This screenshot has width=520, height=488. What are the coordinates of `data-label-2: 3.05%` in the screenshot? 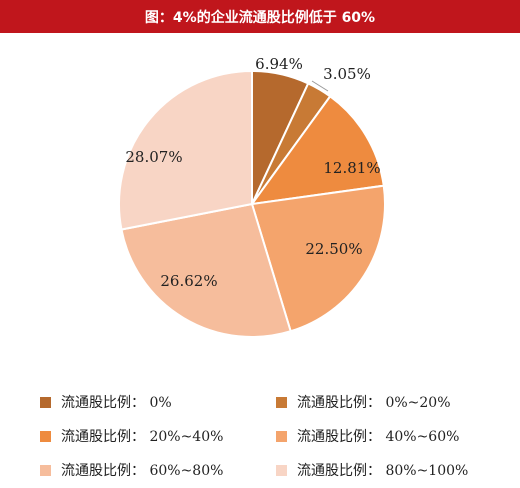 It's located at (347, 74).